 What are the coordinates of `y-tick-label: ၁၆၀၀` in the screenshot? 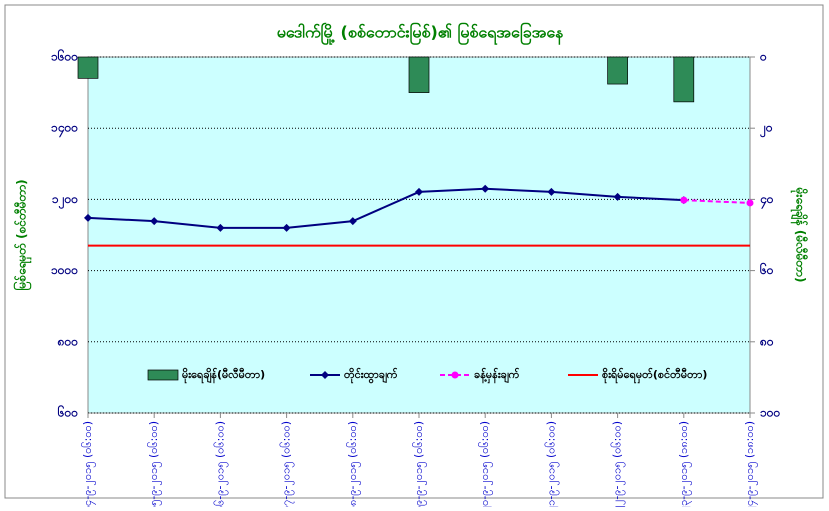 It's located at (64, 56).